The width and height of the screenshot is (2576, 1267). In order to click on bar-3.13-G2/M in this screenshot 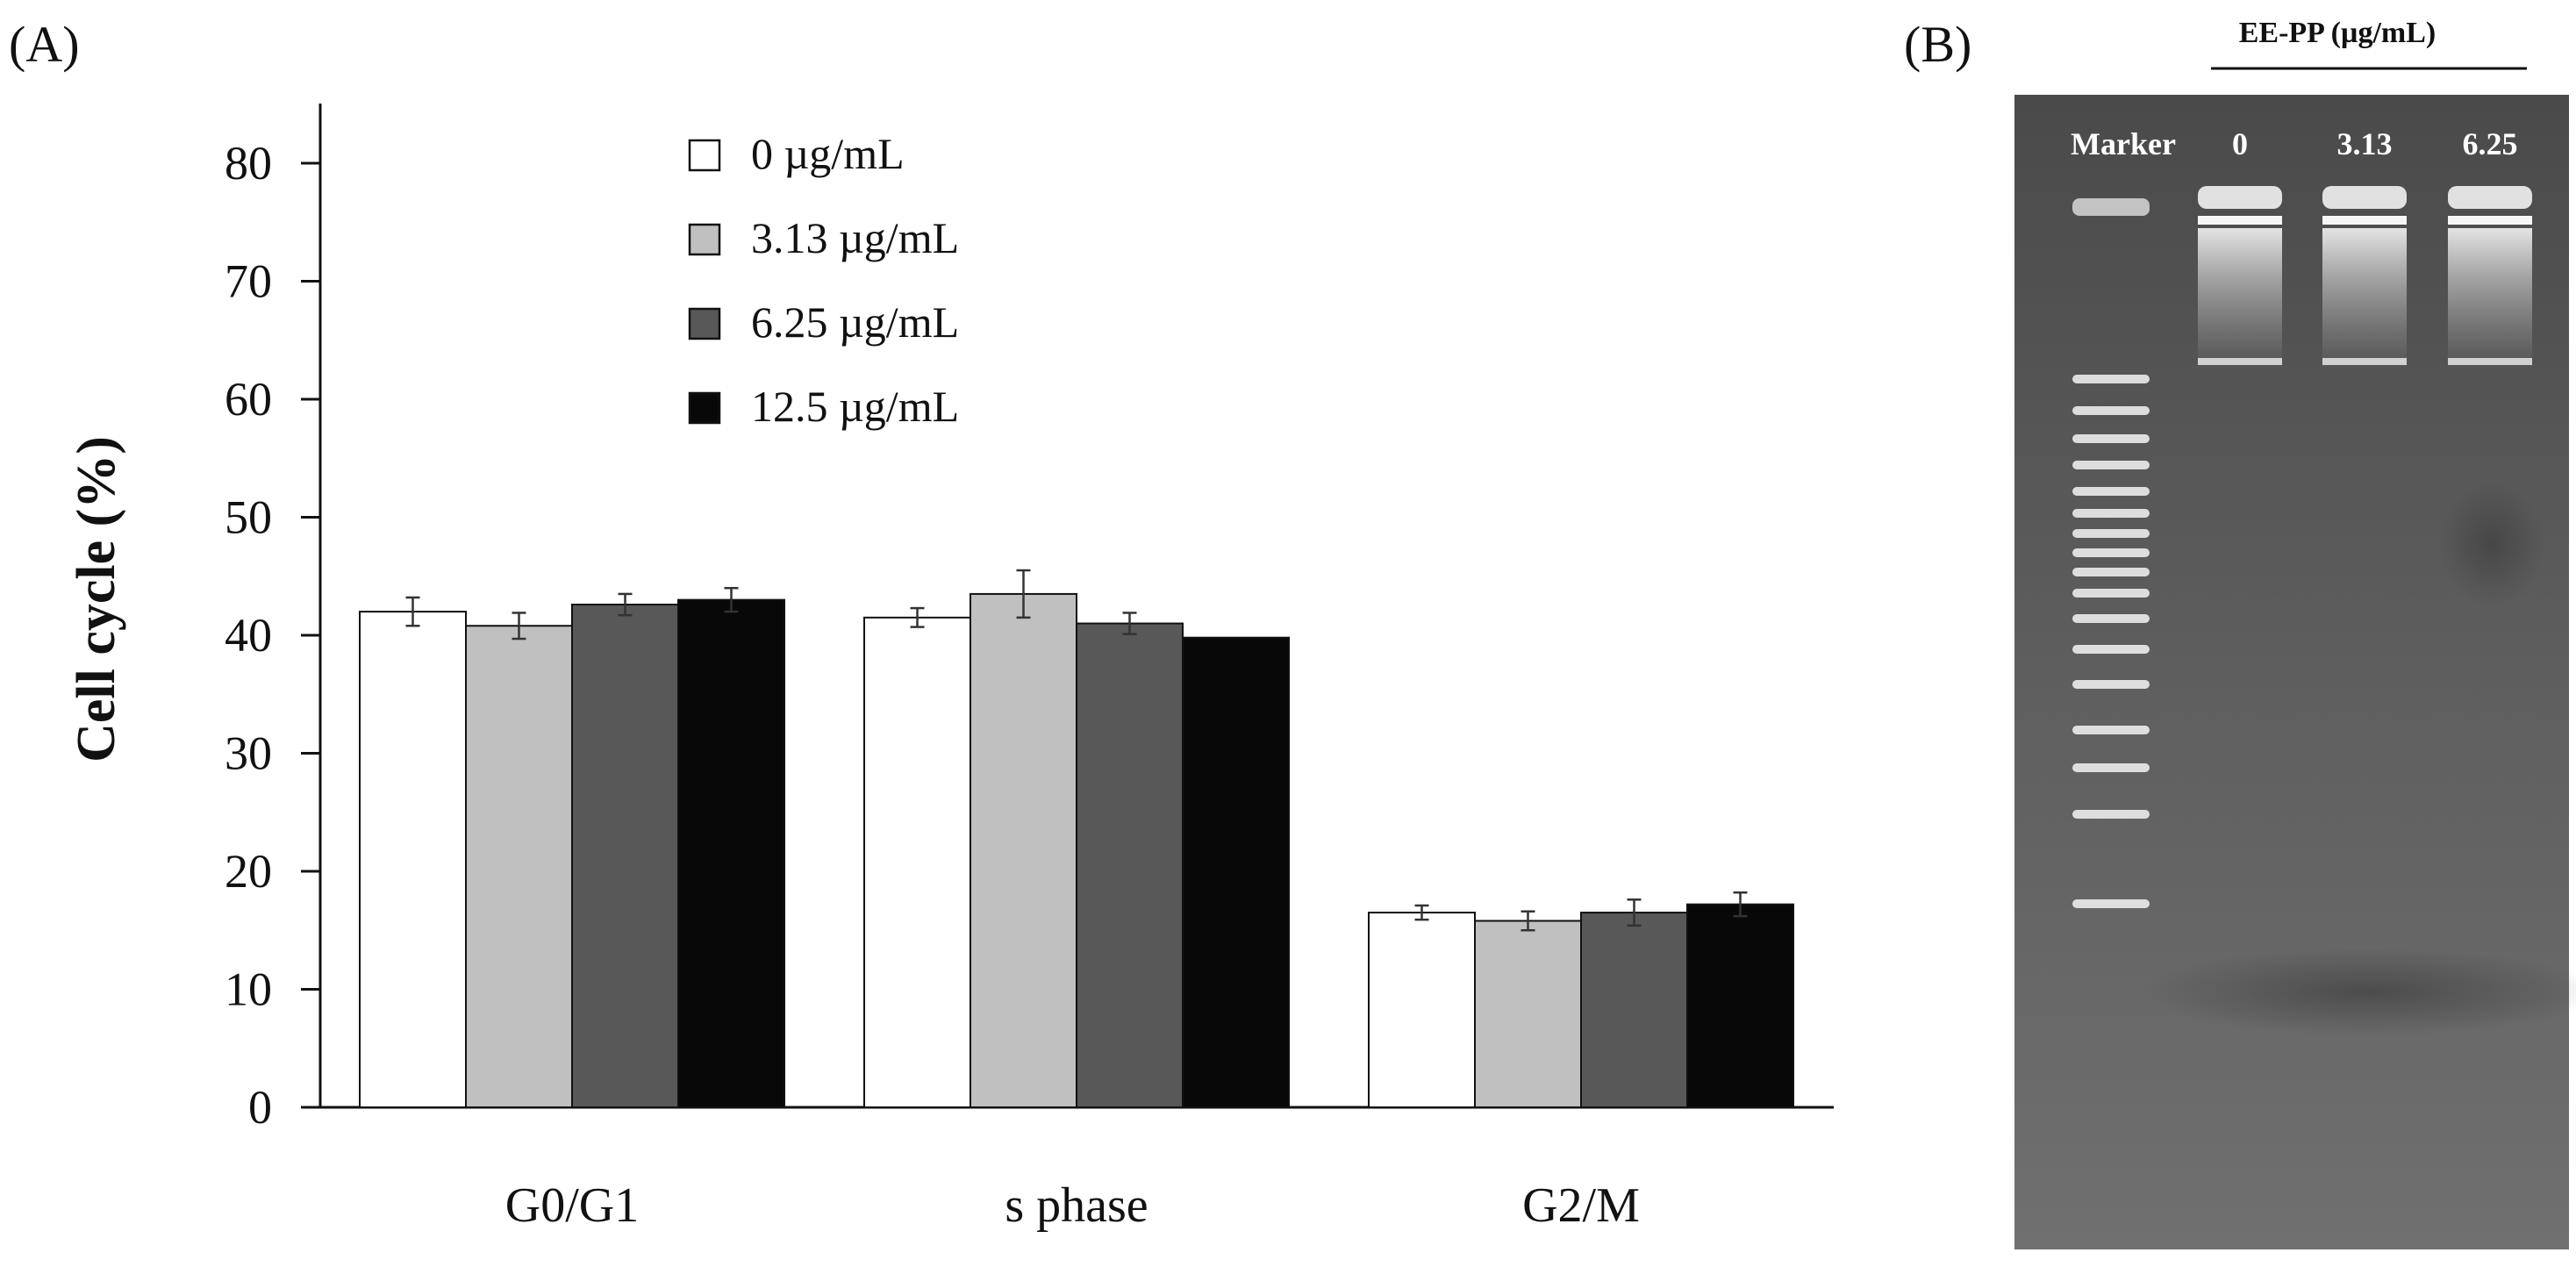, I will do `click(1528, 1014)`.